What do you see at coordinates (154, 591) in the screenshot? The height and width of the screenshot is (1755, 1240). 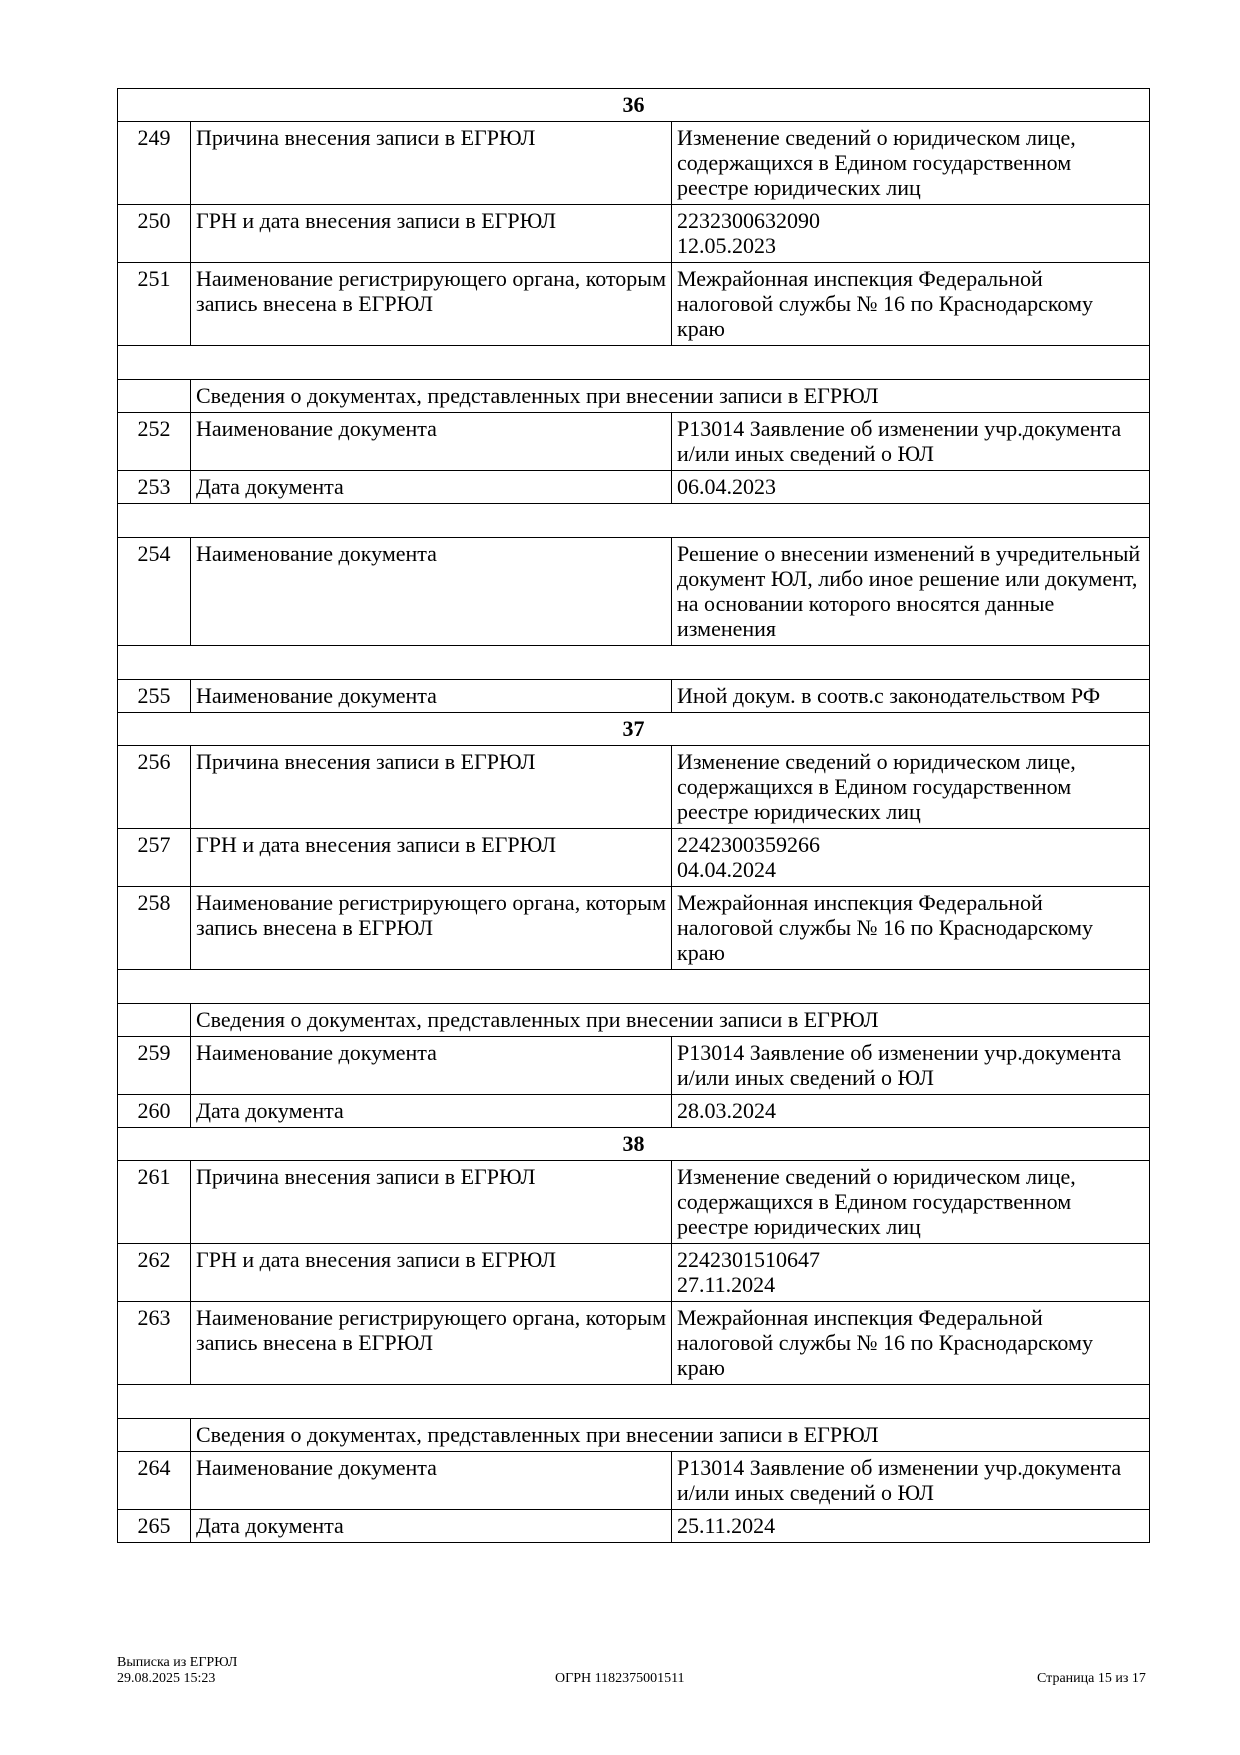 I see `row-number: 254` at bounding box center [154, 591].